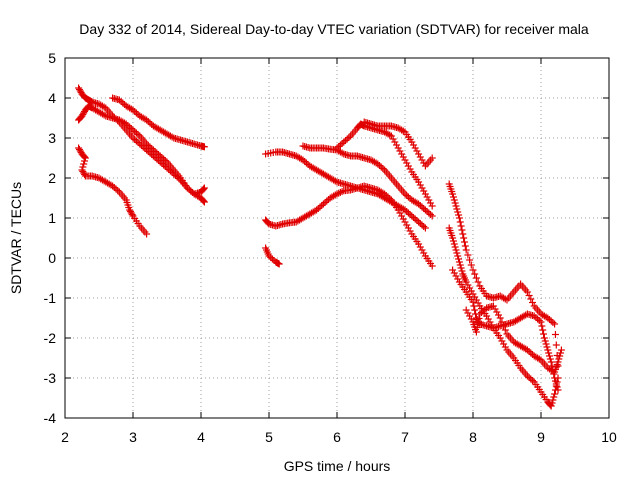 The height and width of the screenshot is (480, 640). Describe the element at coordinates (52, 138) in the screenshot. I see `y-tick-label: 3` at that location.